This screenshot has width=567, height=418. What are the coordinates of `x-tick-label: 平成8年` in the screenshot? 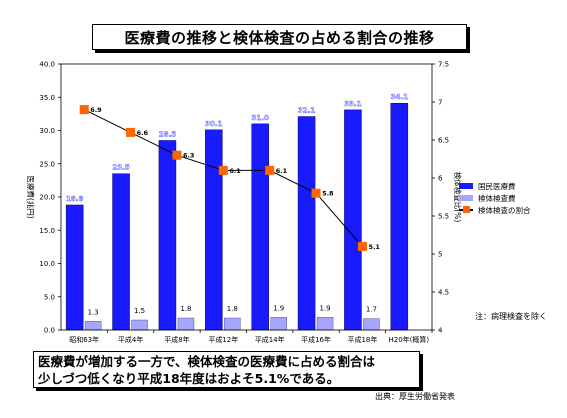 It's located at (176, 339).